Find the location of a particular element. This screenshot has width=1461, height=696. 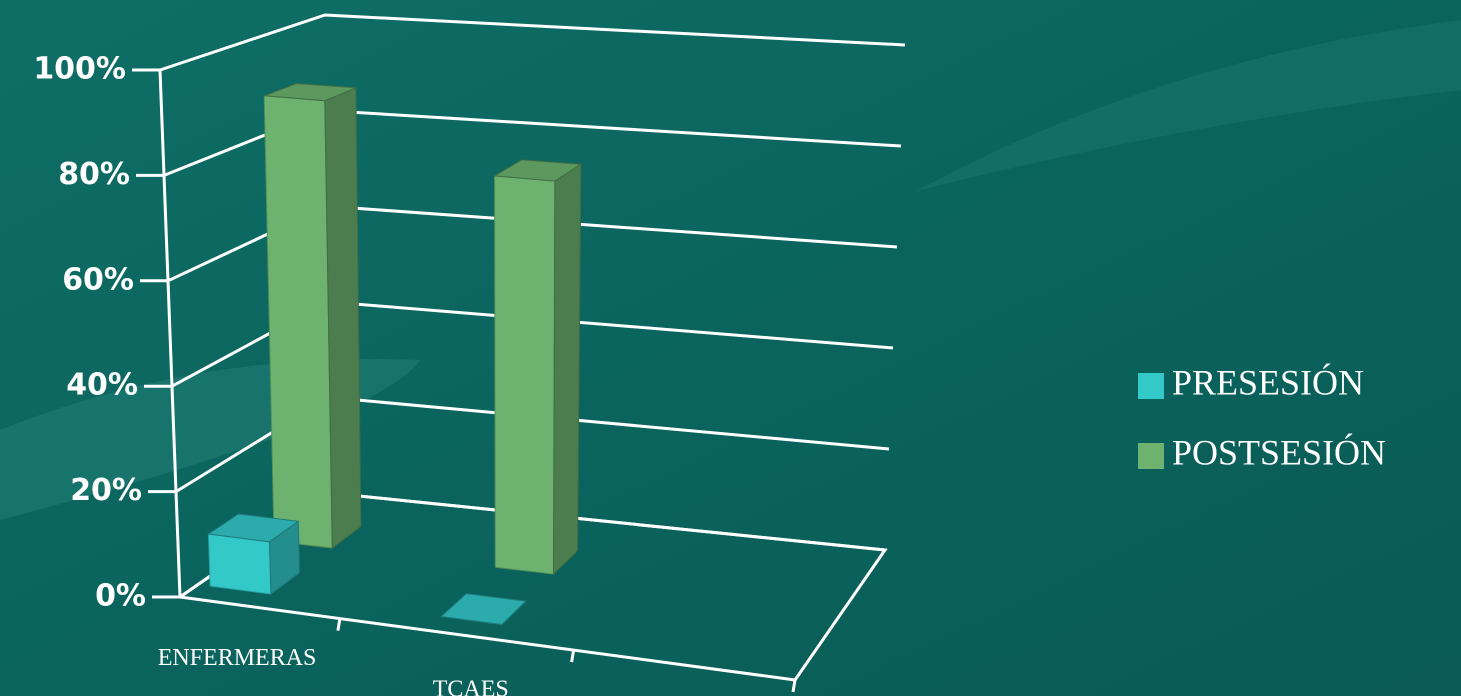

y-tick-label: 80% is located at coordinates (94, 174).